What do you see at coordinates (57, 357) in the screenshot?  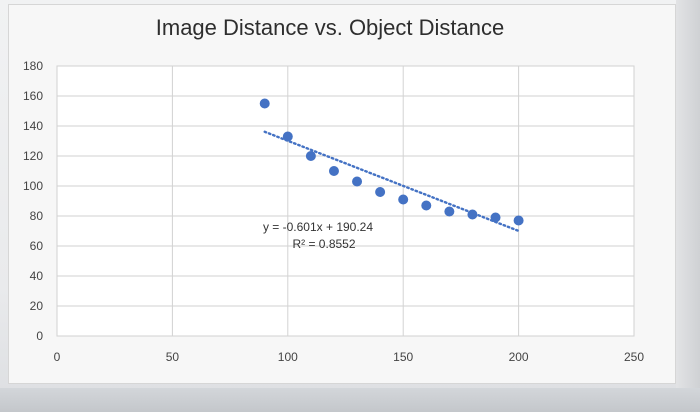 I see `x-tick-label: 0` at bounding box center [57, 357].